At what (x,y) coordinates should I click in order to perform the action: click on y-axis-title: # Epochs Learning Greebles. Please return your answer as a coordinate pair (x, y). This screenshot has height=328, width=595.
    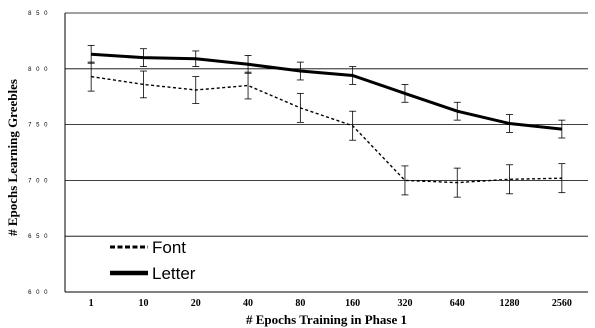
    Looking at the image, I should click on (12, 157).